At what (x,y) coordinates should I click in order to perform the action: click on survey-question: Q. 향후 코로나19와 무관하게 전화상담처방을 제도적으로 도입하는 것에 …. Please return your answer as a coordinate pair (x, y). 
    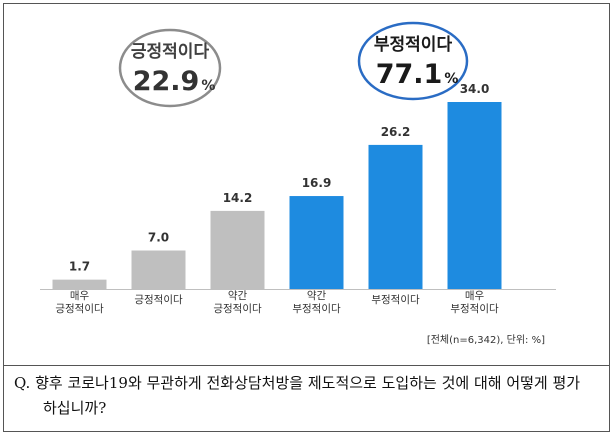
    Looking at the image, I should click on (309, 396).